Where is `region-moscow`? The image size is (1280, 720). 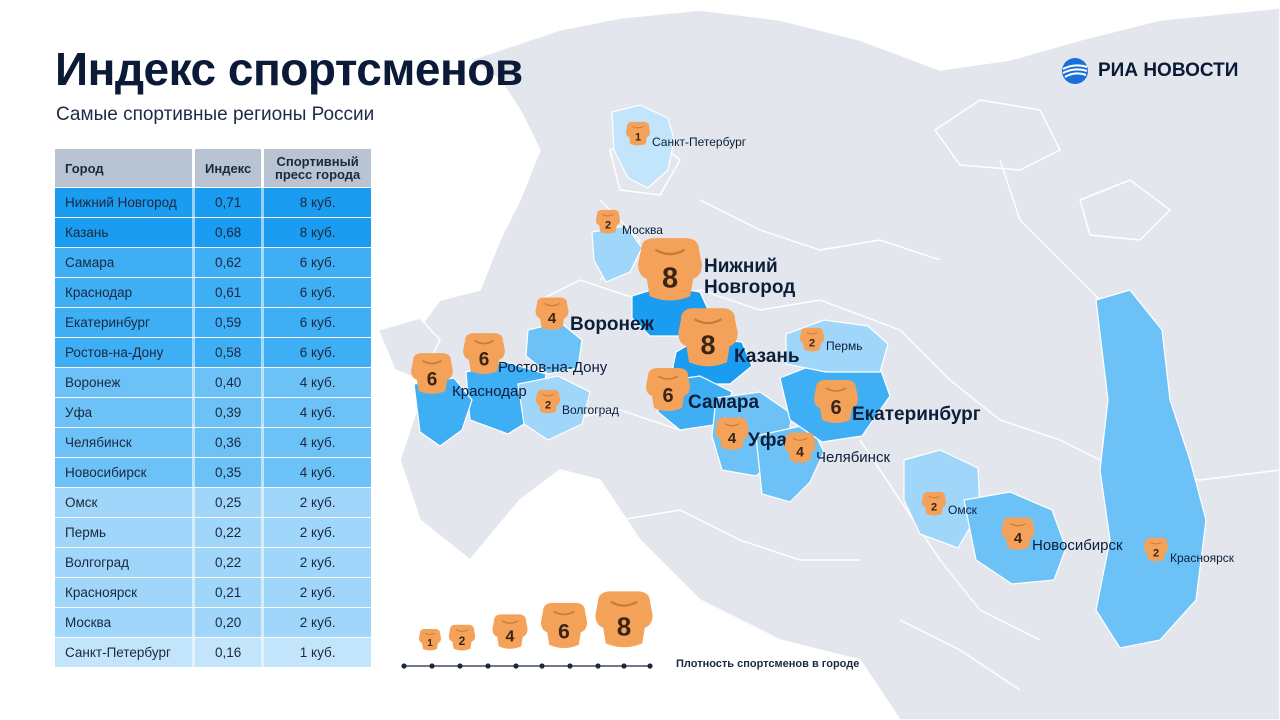
region-moscow is located at coordinates (617, 254).